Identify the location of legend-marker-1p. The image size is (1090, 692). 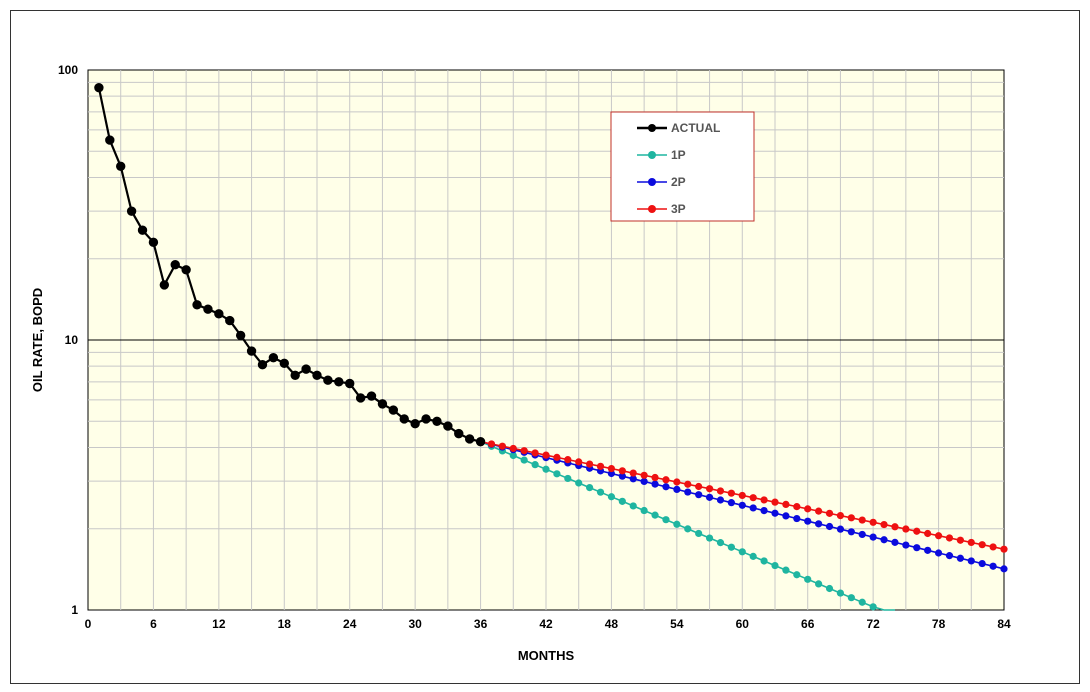
(652, 155).